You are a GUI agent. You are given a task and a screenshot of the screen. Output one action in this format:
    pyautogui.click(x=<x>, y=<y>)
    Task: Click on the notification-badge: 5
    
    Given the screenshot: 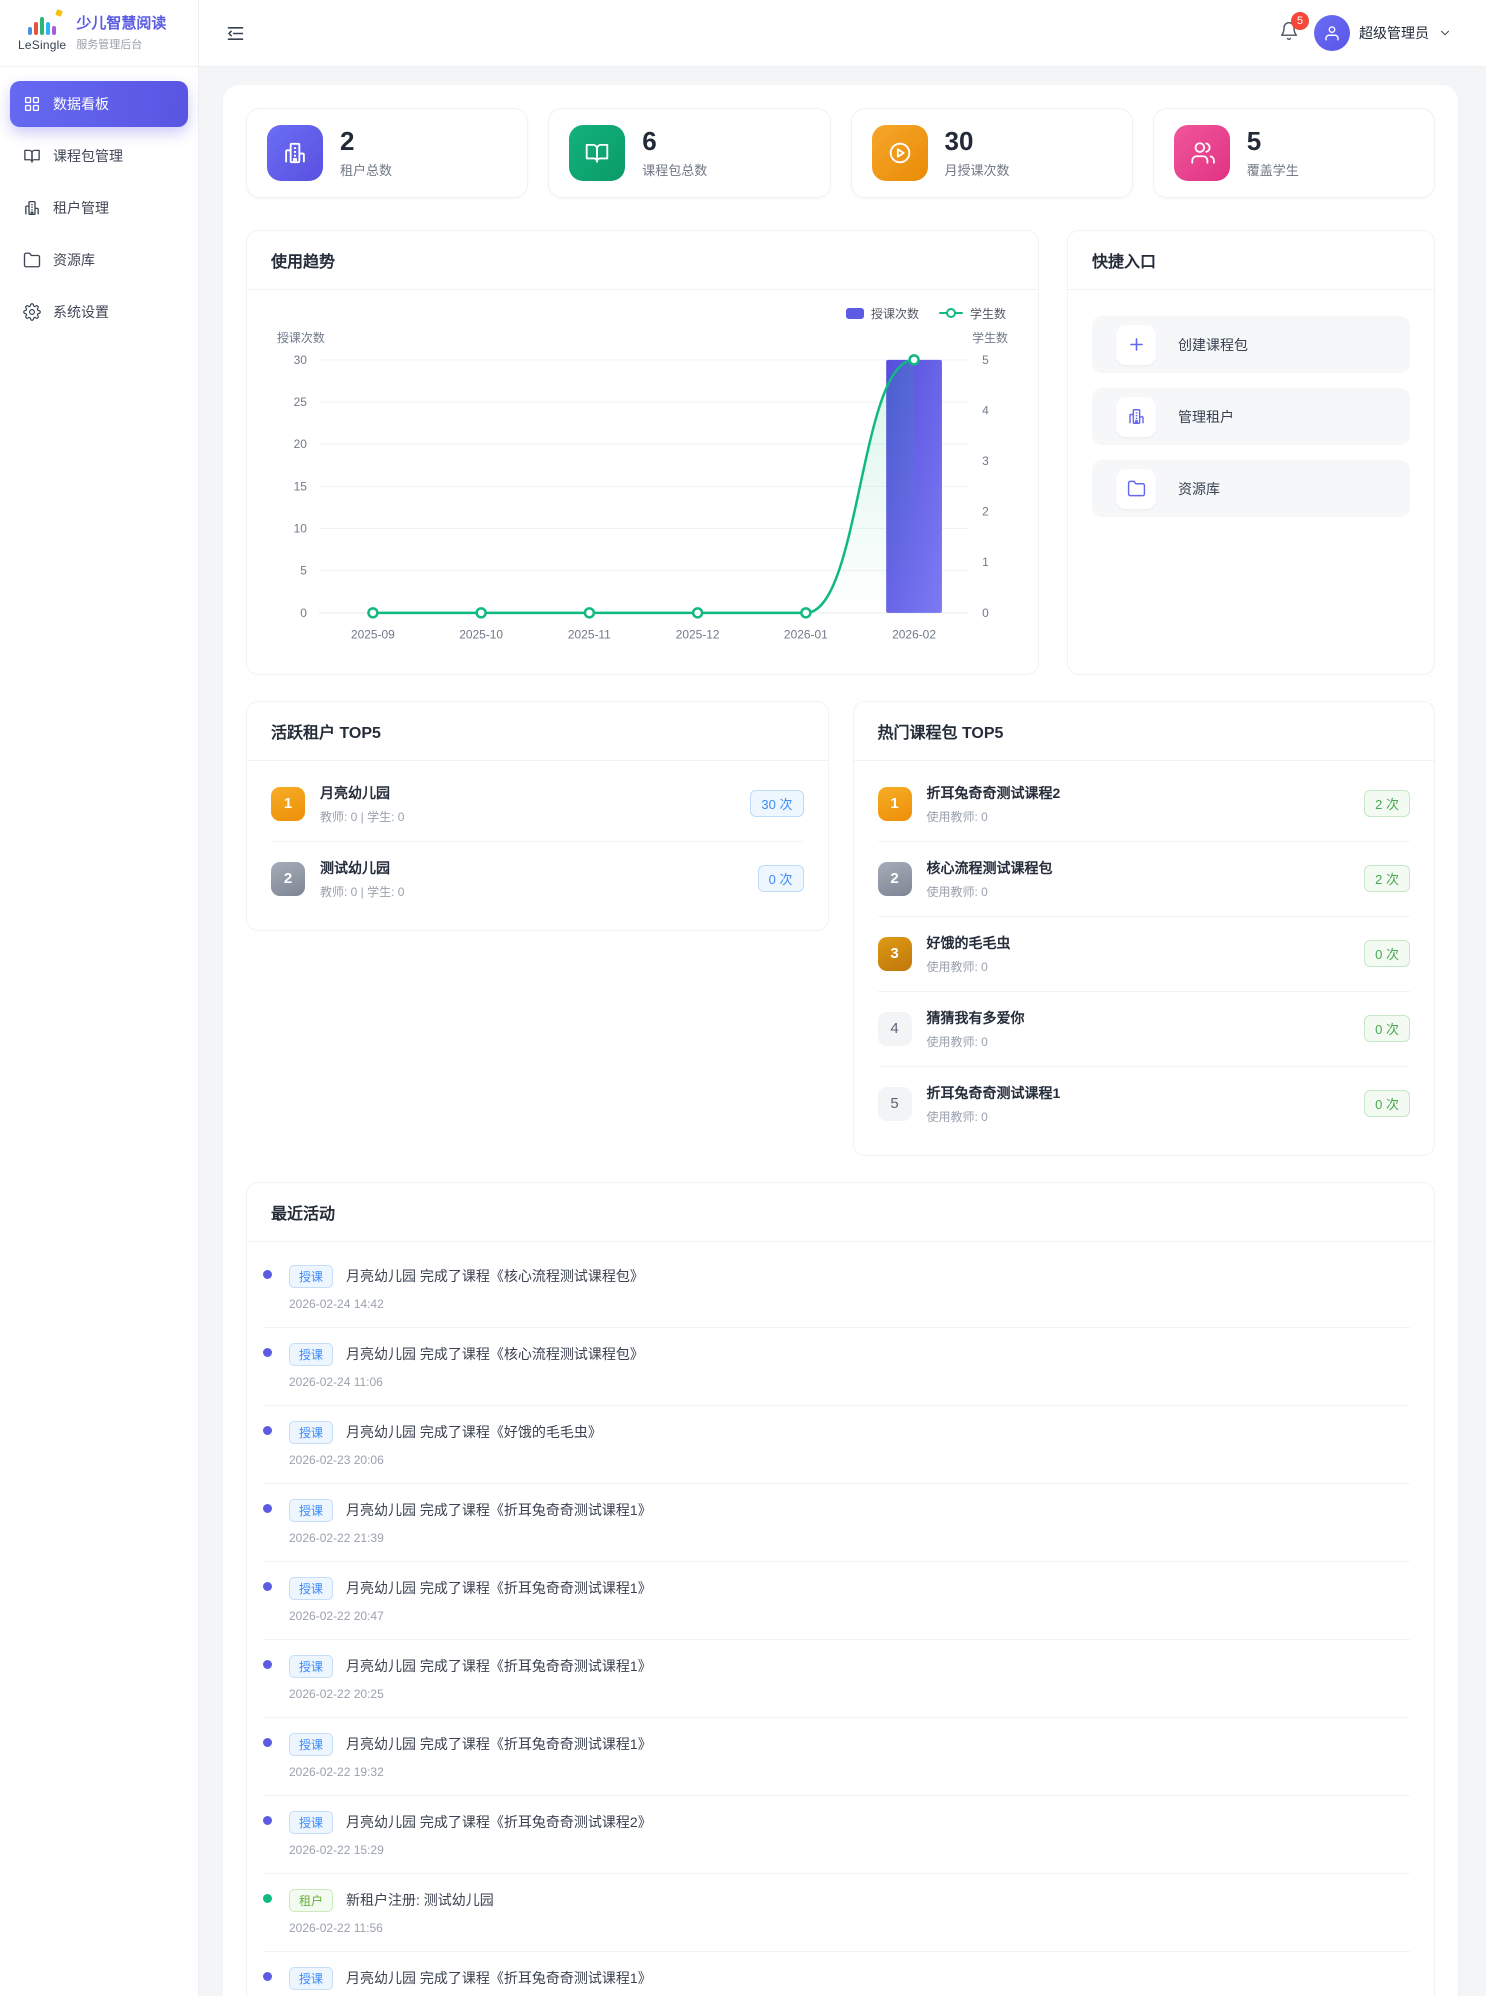 What is the action you would take?
    pyautogui.click(x=1300, y=20)
    